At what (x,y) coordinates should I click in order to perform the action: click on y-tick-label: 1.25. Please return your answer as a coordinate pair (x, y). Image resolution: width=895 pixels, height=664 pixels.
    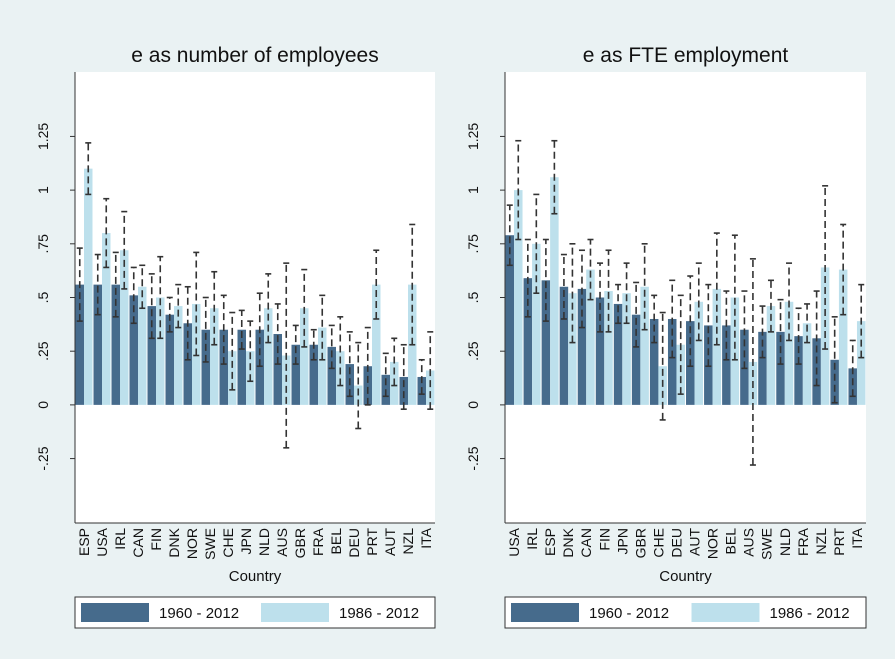
    Looking at the image, I should click on (43, 136).